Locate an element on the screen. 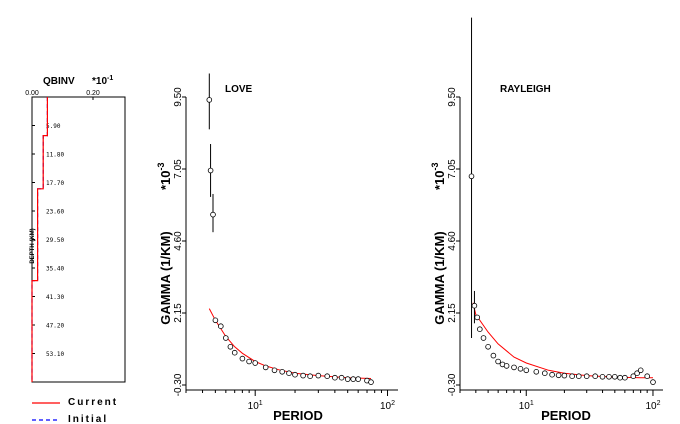 The image size is (680, 424). rayleigh-y-tick-label-2: 4.60 is located at coordinates (452, 241).